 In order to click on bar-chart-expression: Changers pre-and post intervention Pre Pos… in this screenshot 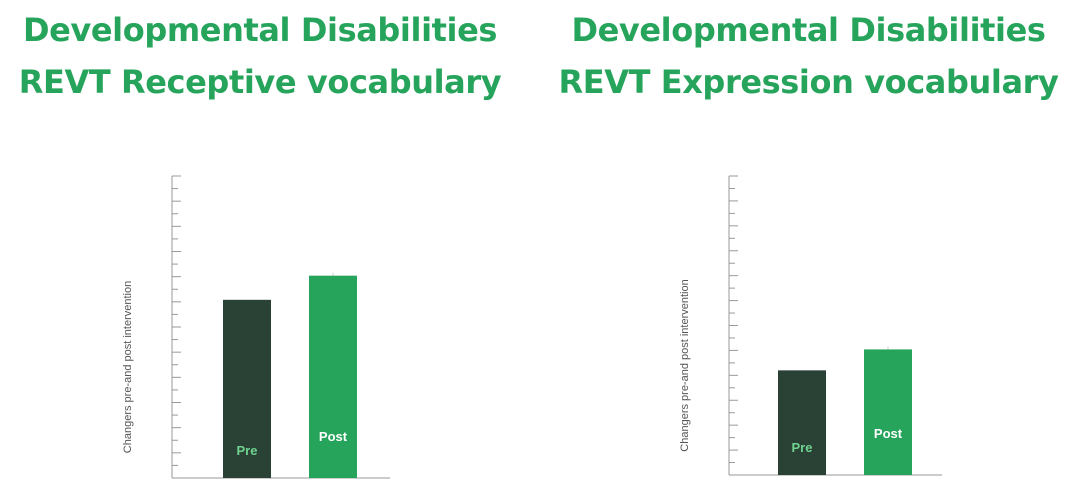, I will do `click(810, 325)`.